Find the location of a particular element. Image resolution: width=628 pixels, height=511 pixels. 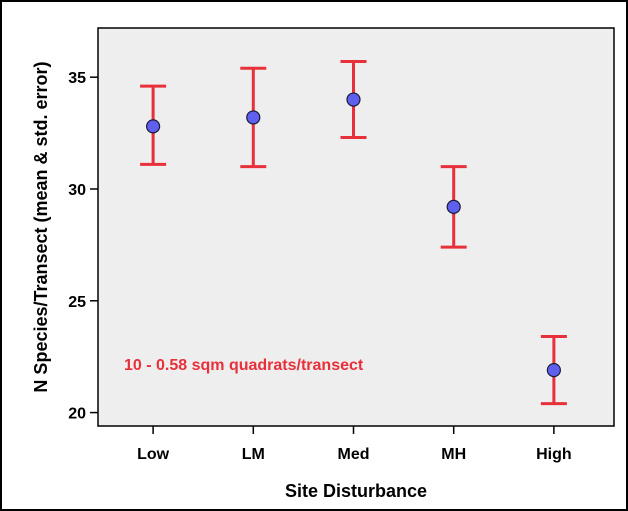

x-tick-label: High is located at coordinates (554, 454).